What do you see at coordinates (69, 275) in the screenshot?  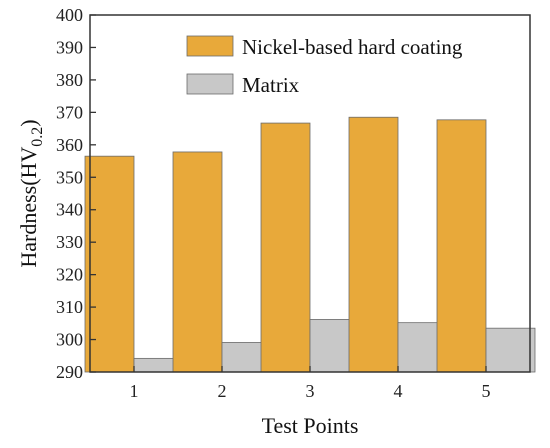 I see `y-tick-label: 320` at bounding box center [69, 275].